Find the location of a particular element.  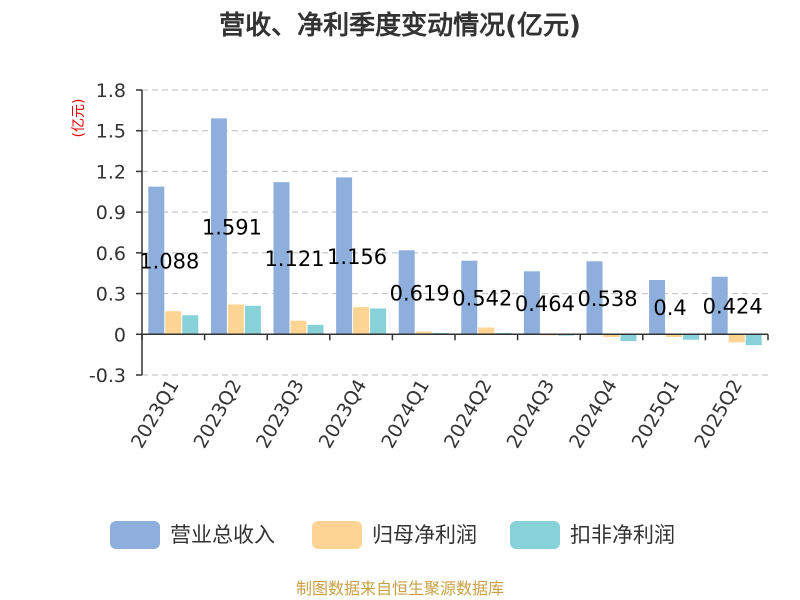

bar-归母净利润-2025Q1 is located at coordinates (674, 335).